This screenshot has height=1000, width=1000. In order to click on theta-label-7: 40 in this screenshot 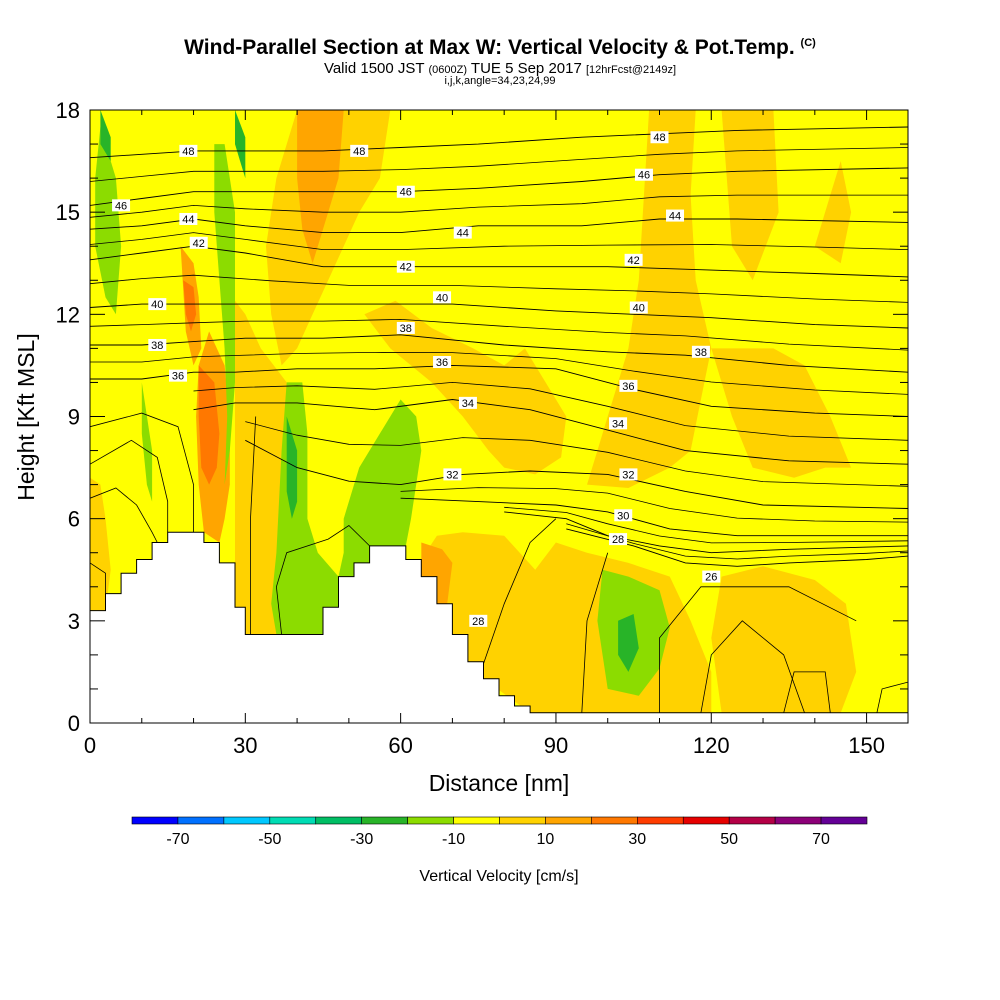, I will do `click(157, 305)`.